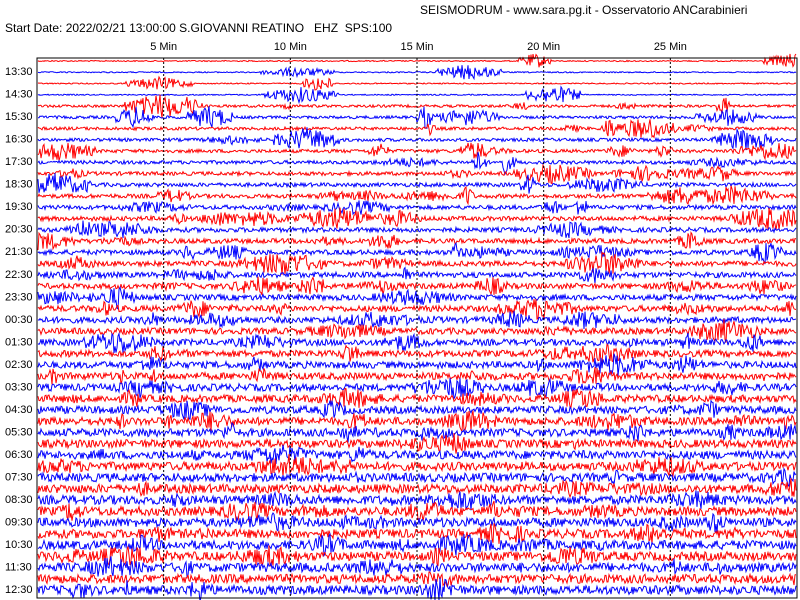  What do you see at coordinates (19, 185) in the screenshot?
I see `y-tick-label: 18:30` at bounding box center [19, 185].